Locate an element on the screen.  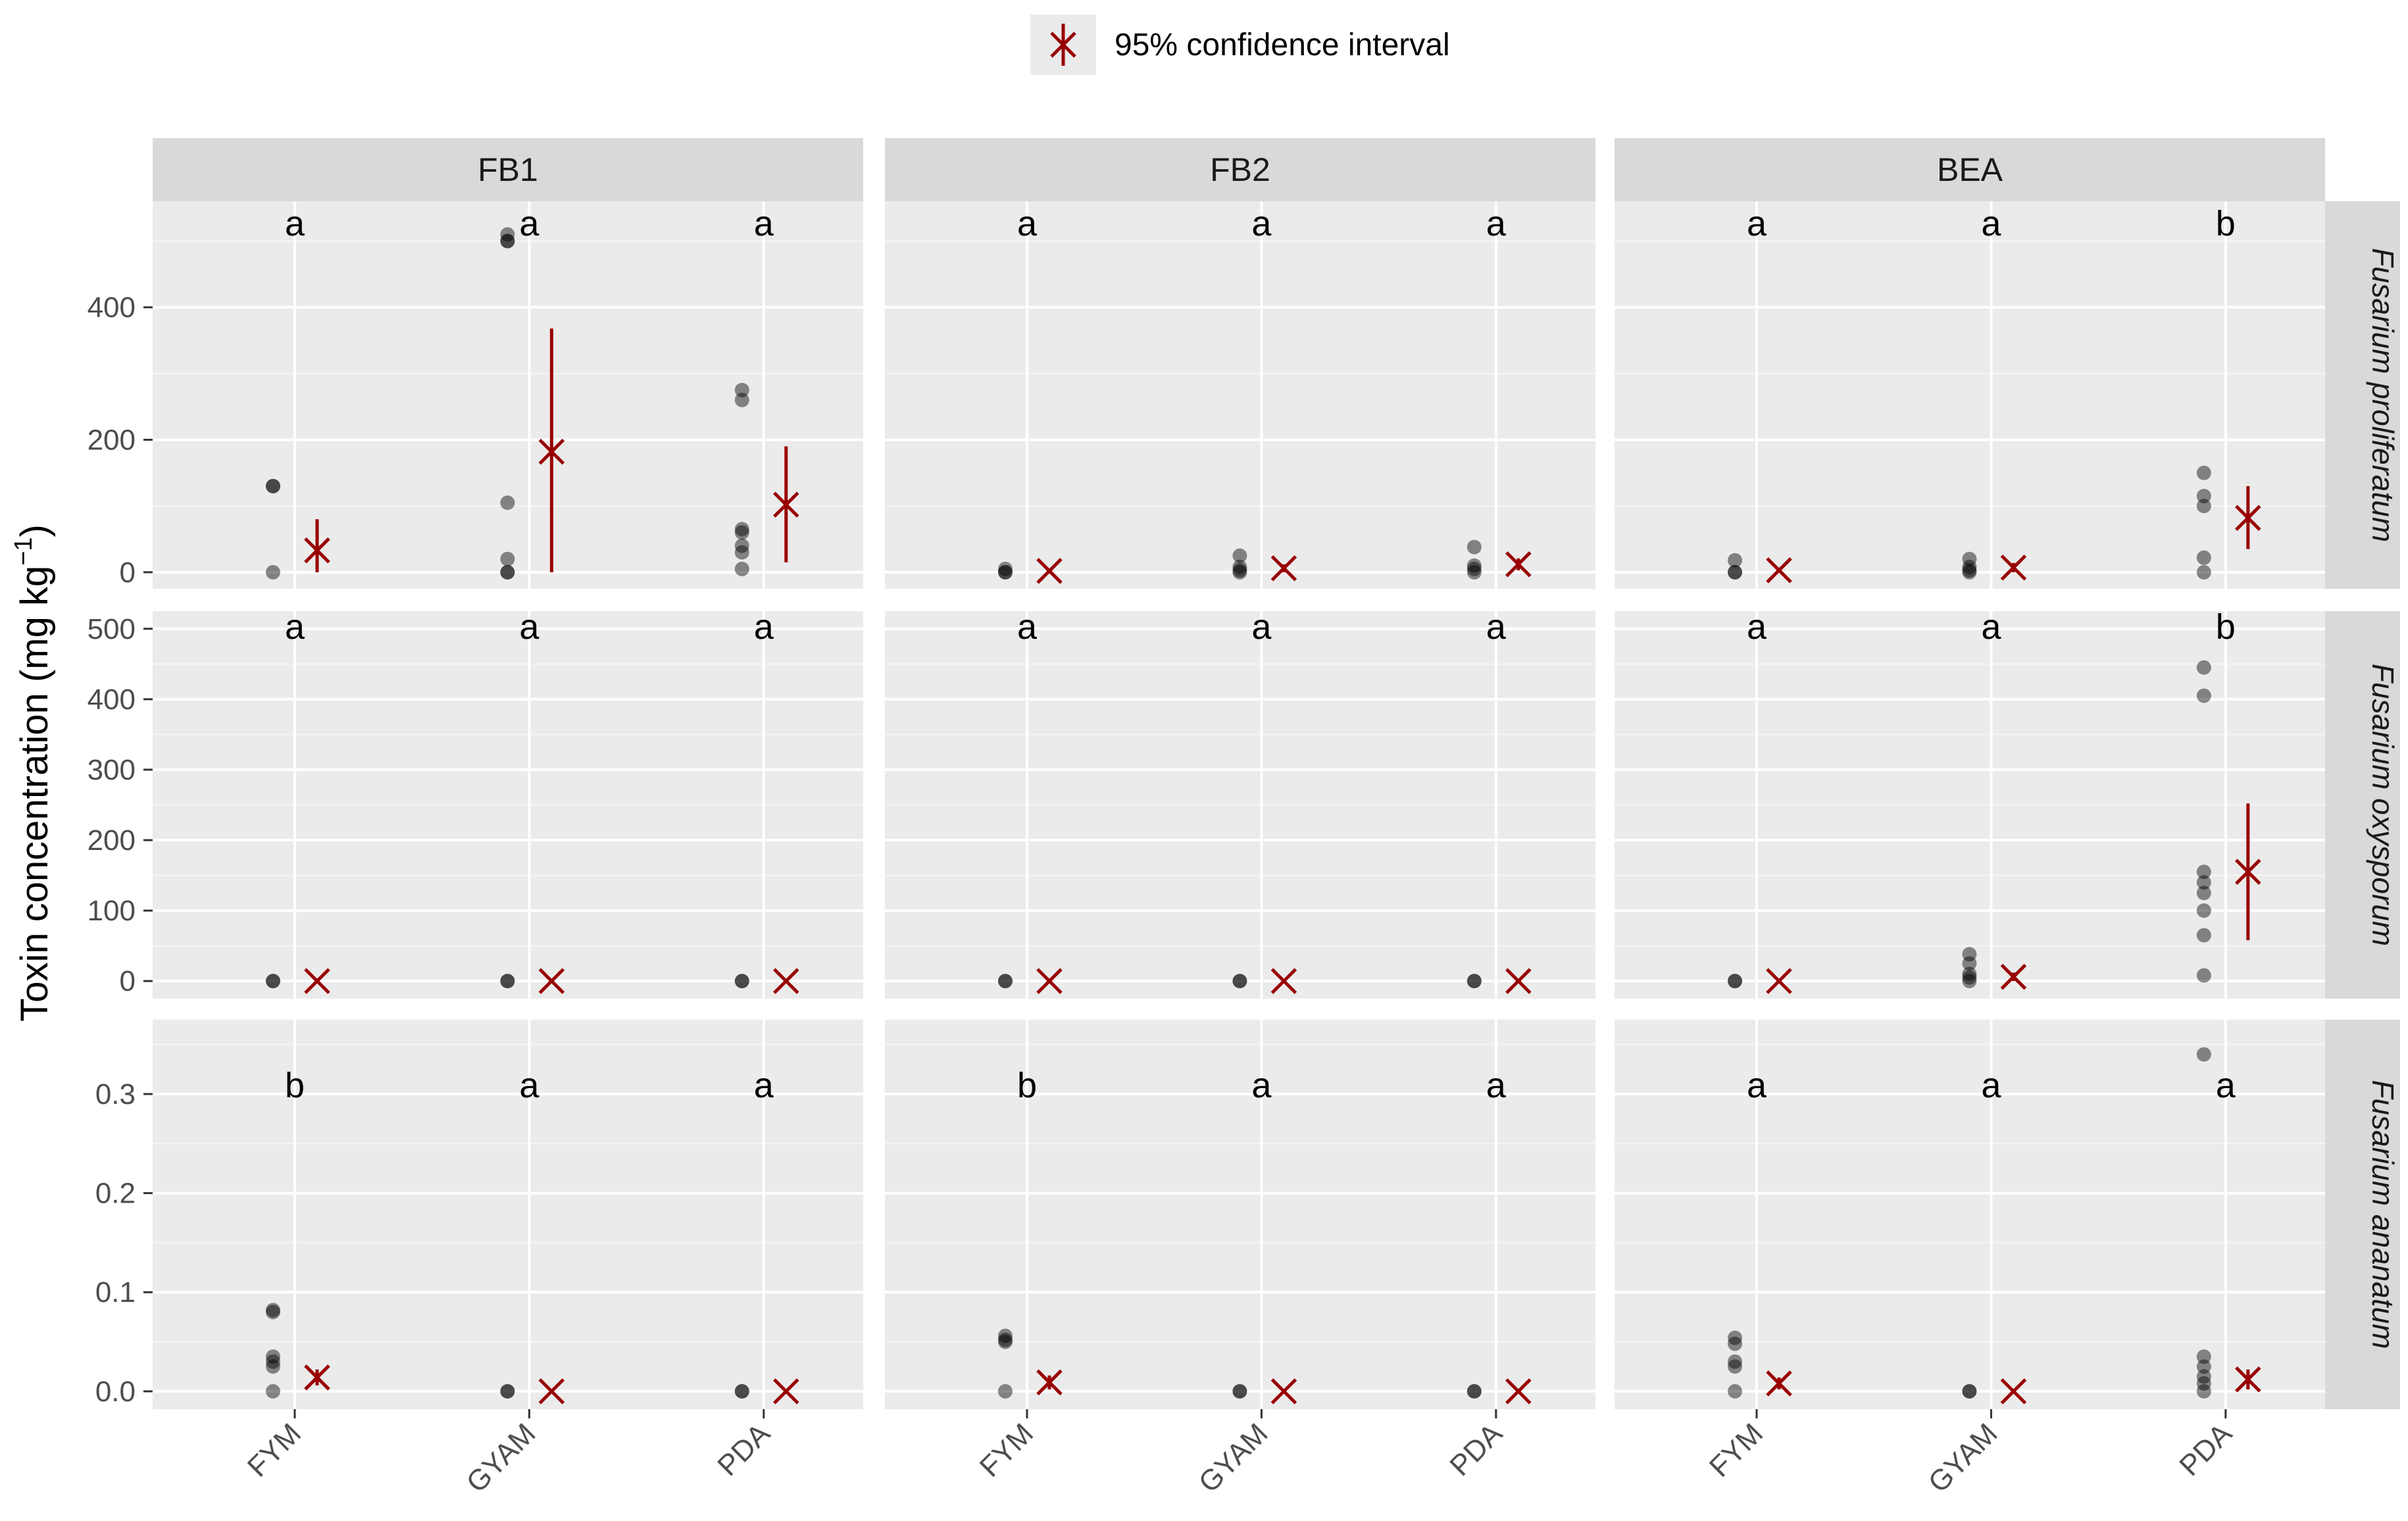
legend: 95% confidence interval is located at coordinates (1240, 44).